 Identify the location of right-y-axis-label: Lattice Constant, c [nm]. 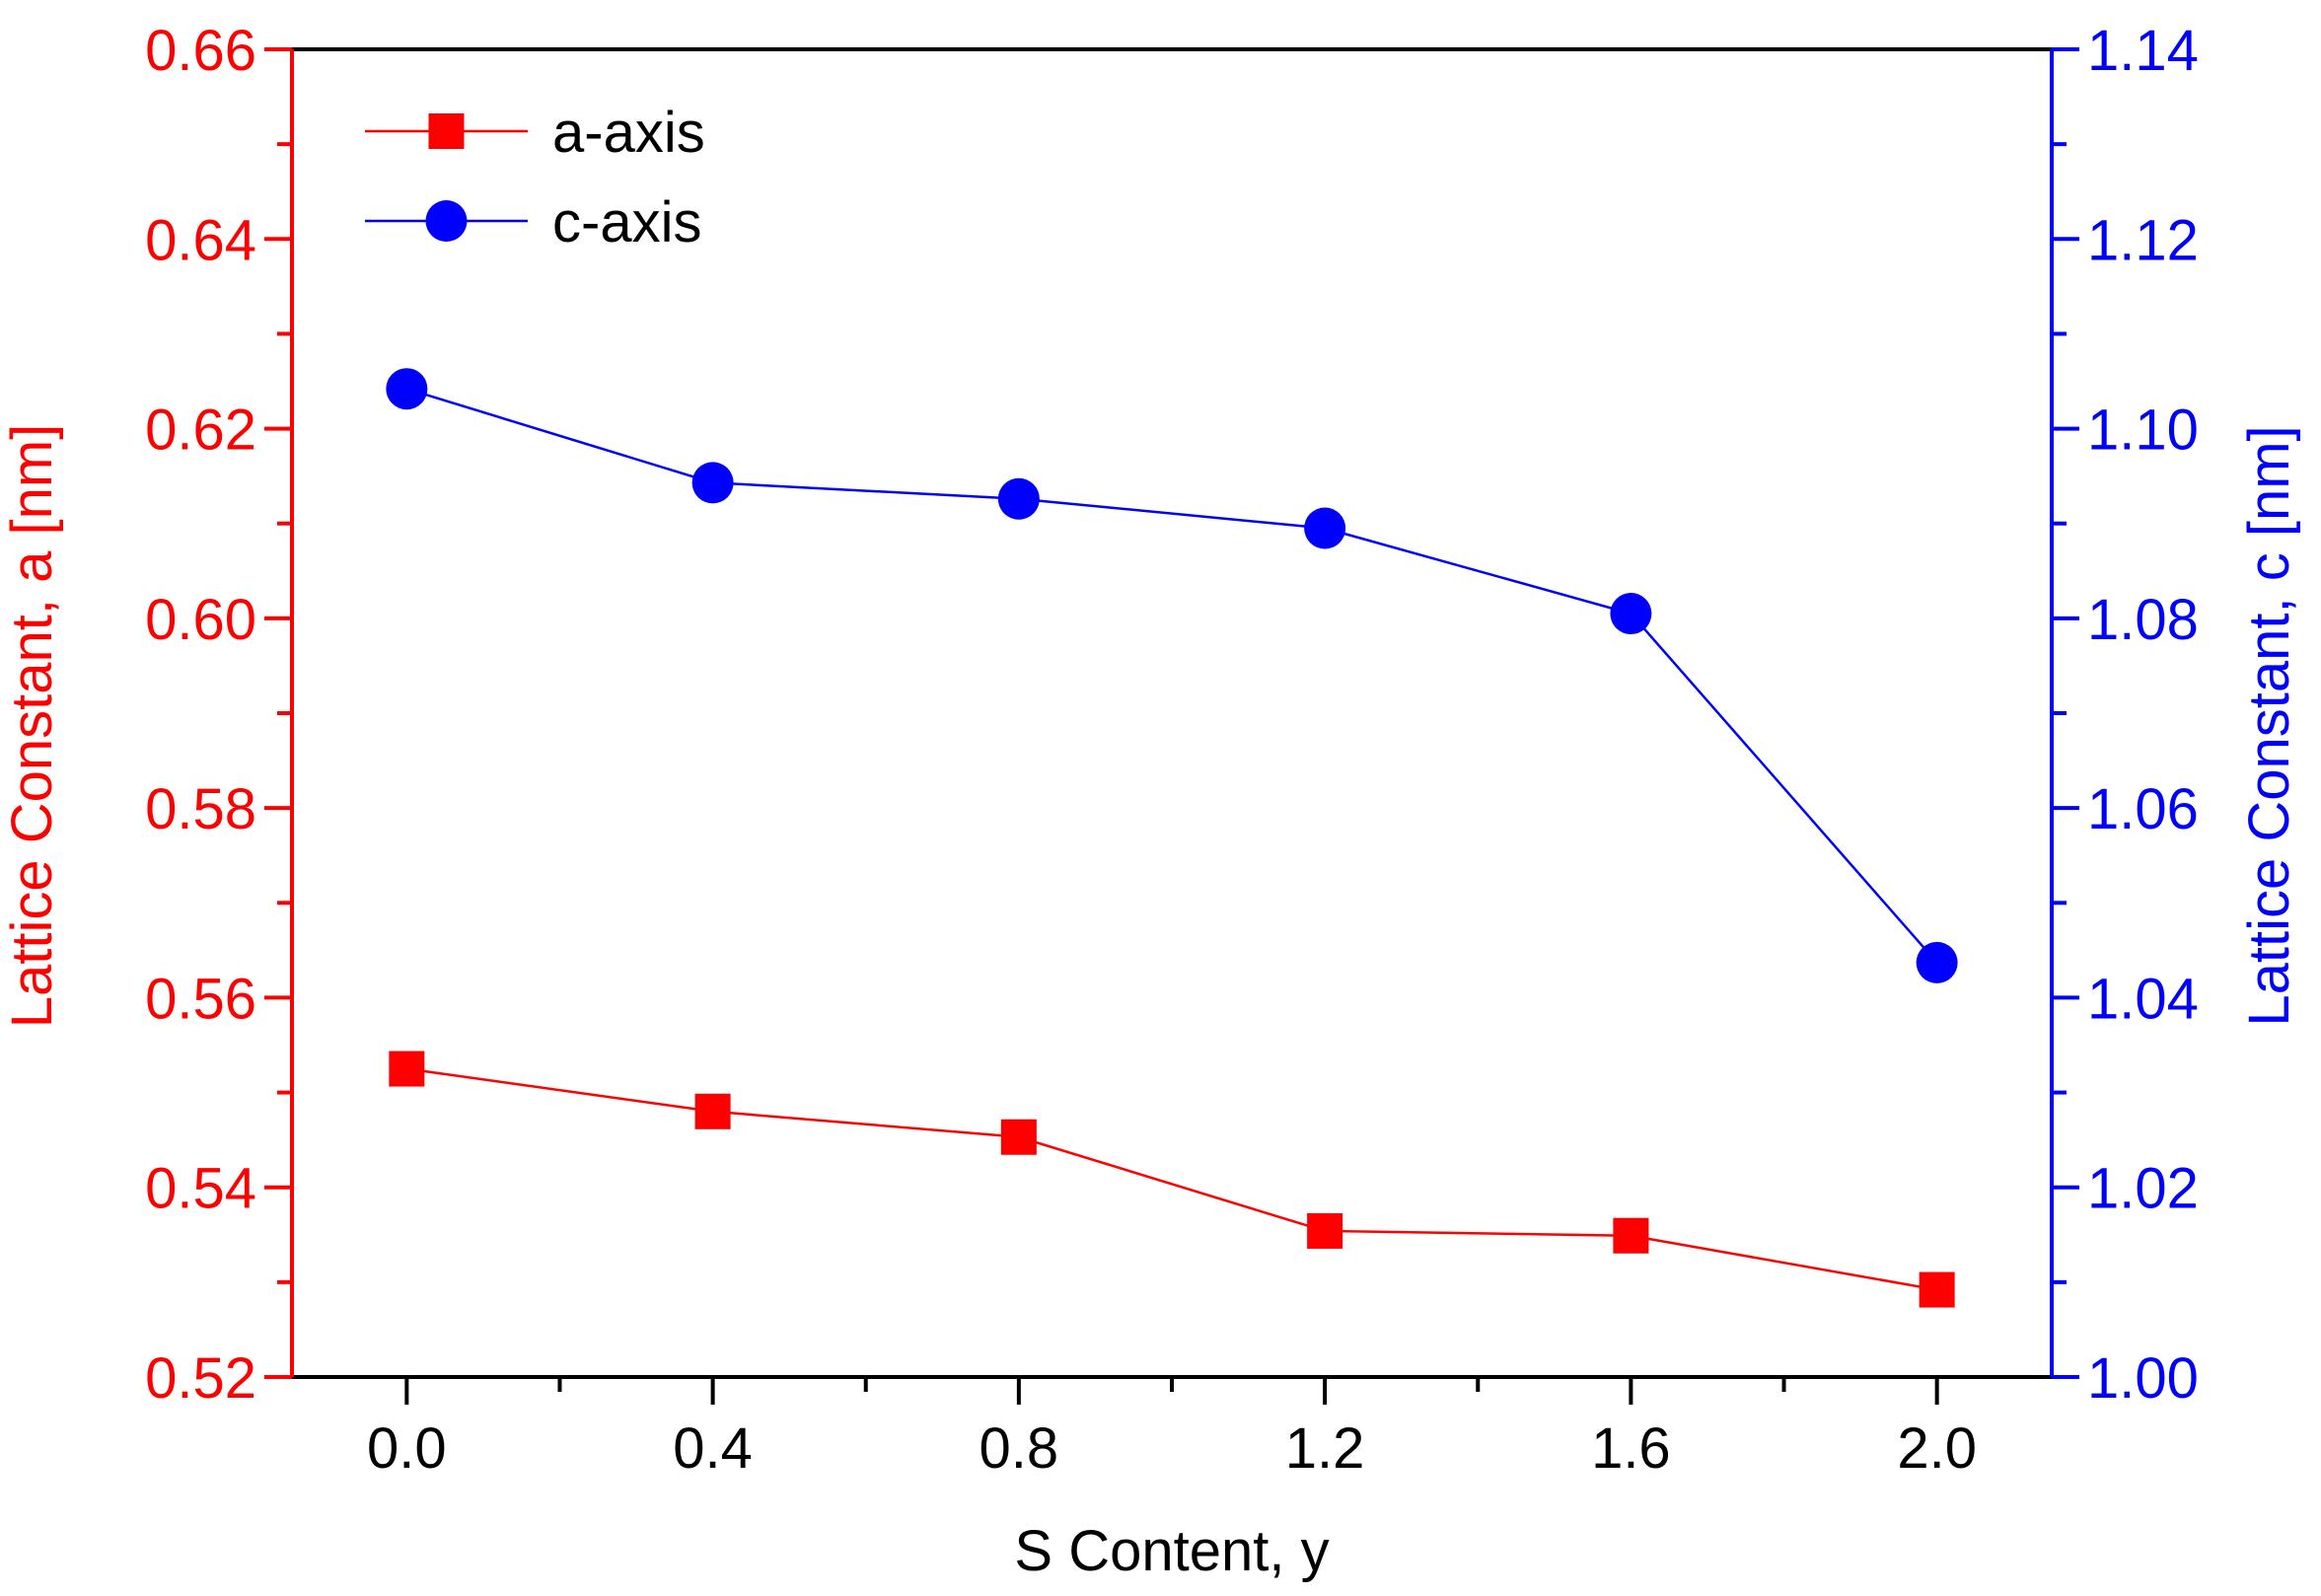
(2269, 725).